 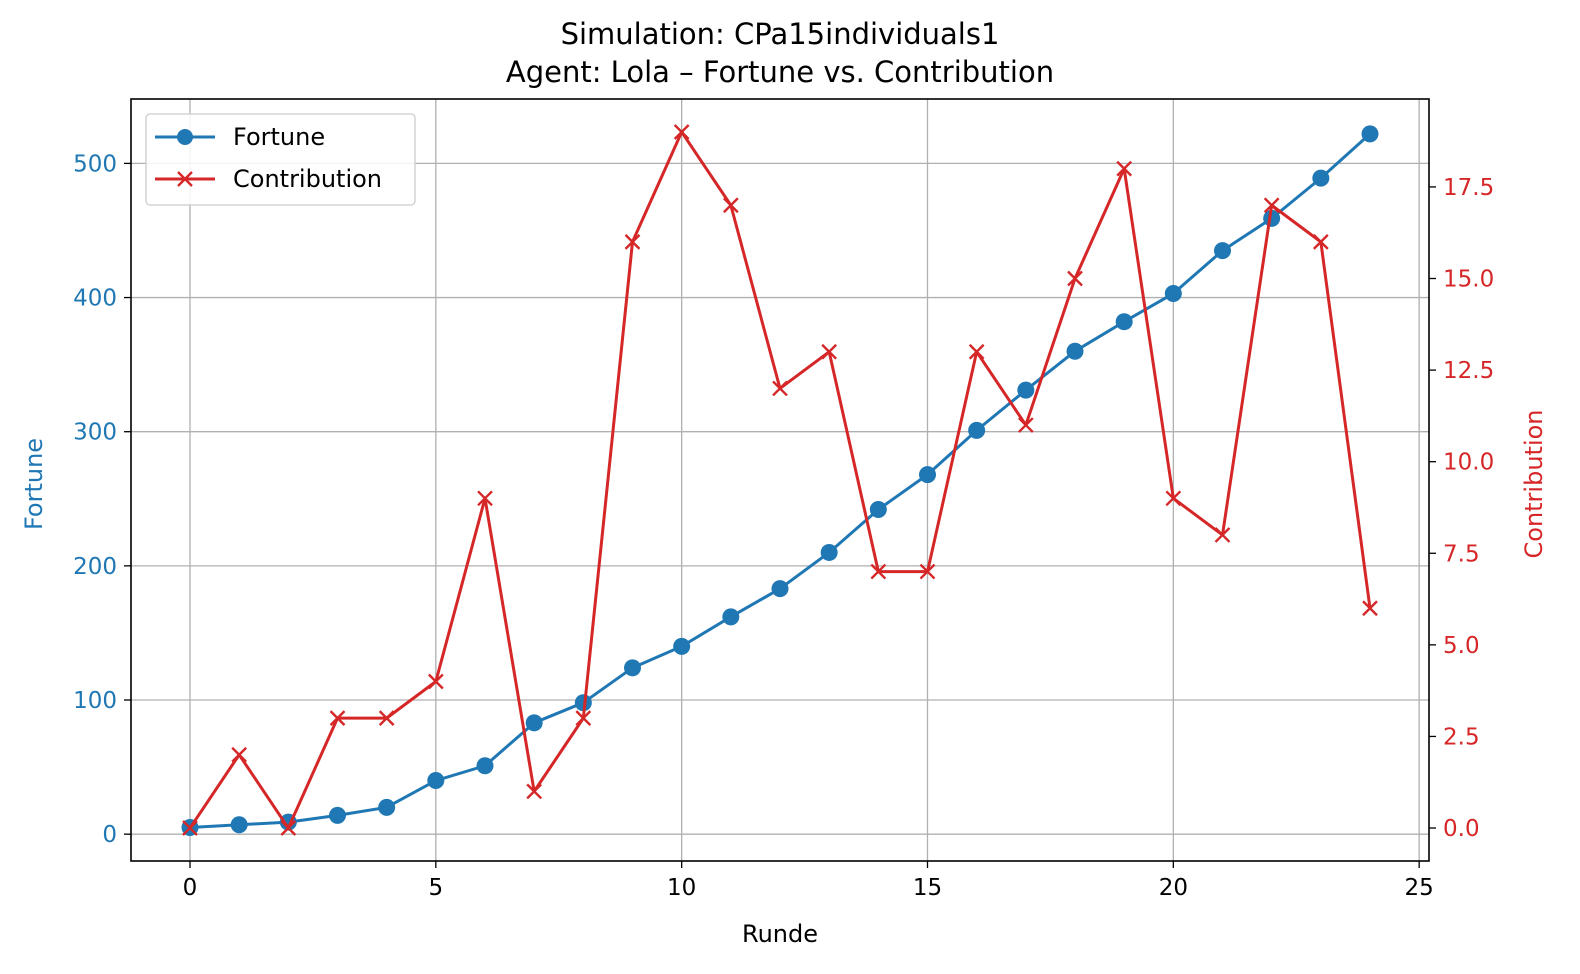 I want to click on y-right-tick-label: 17.5, so click(x=1468, y=188).